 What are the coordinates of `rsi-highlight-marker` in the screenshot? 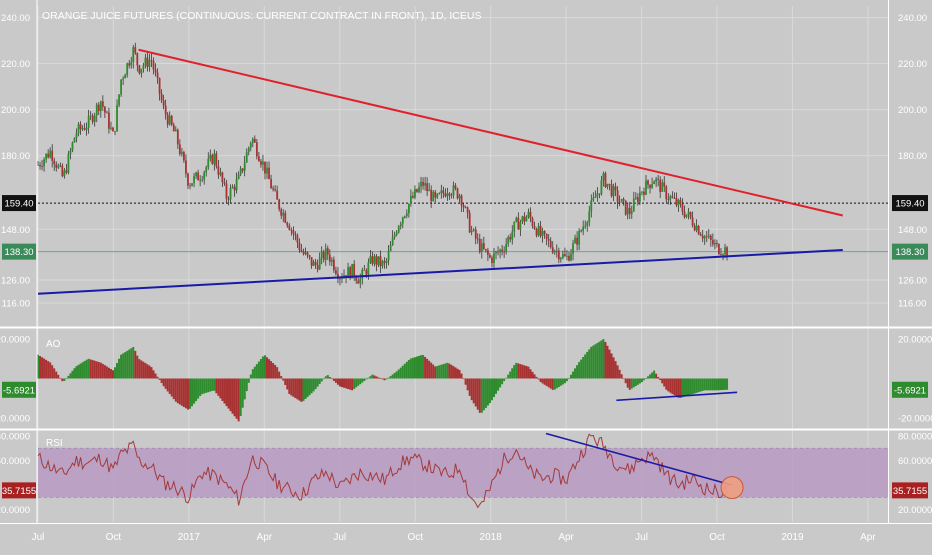 It's located at (732, 488).